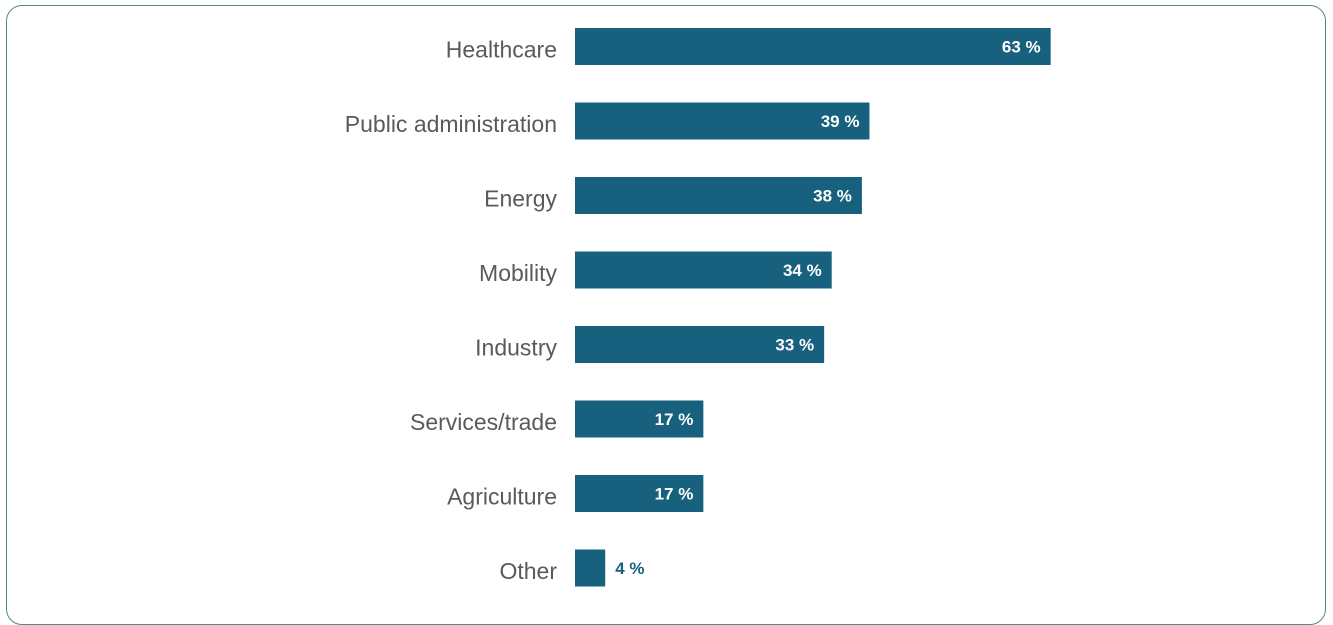  What do you see at coordinates (520, 199) in the screenshot?
I see `category-label: Energy` at bounding box center [520, 199].